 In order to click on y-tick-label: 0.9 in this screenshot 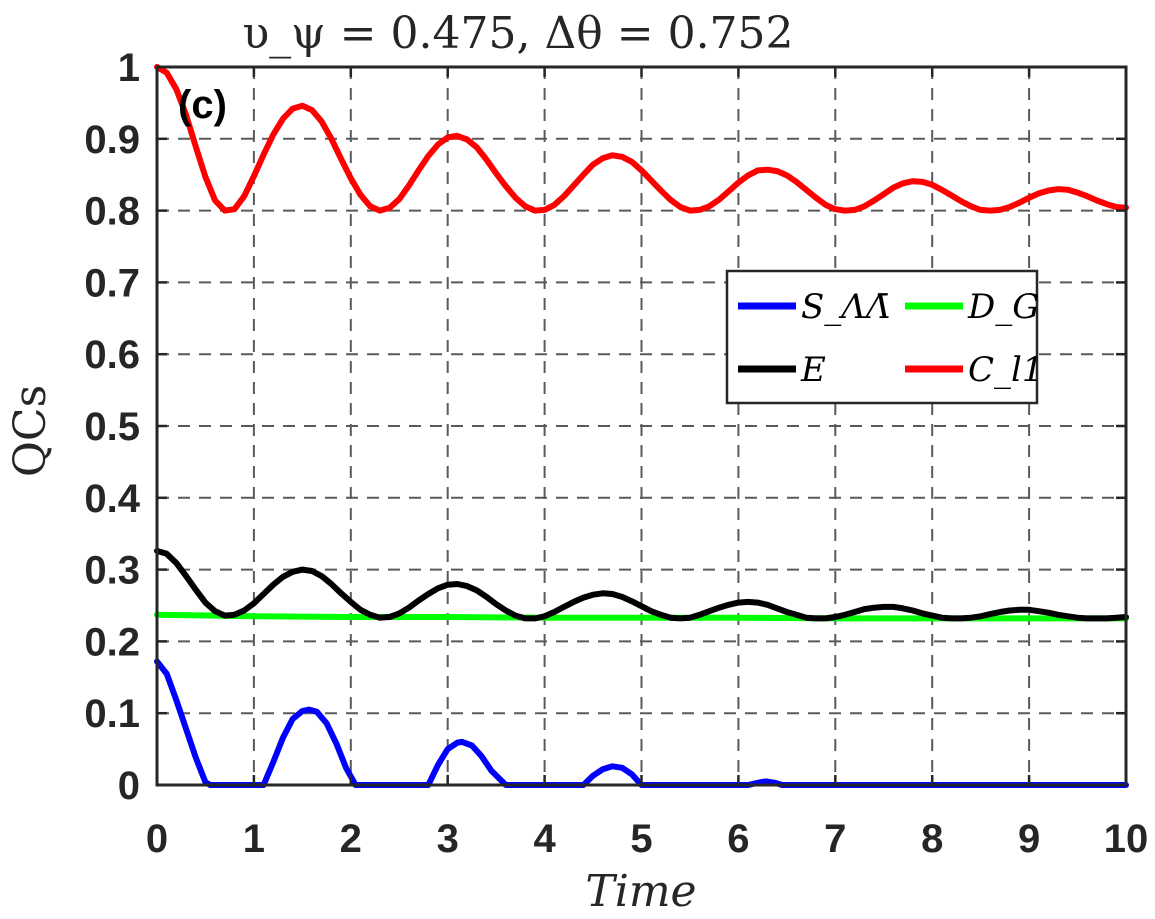, I will do `click(112, 140)`.